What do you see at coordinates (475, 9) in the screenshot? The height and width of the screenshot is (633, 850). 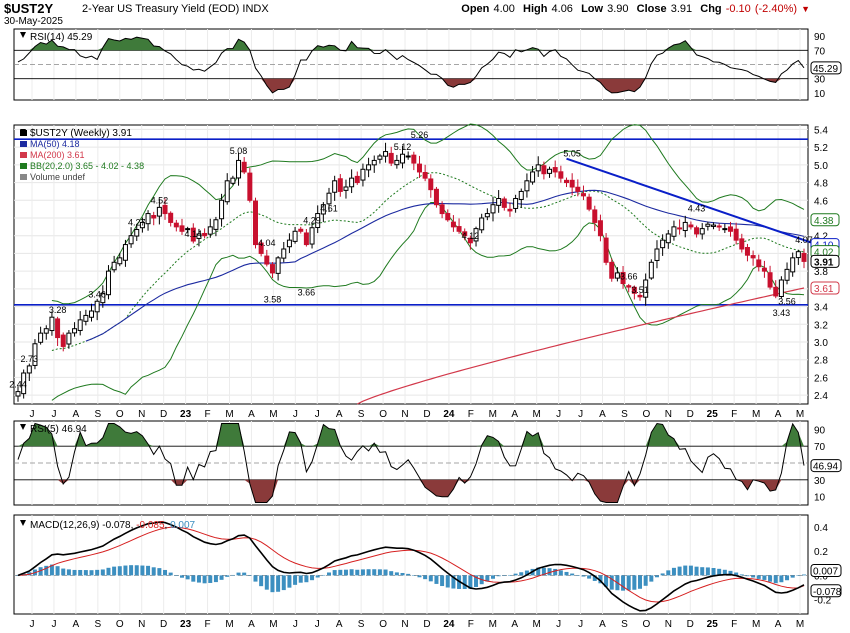 I see `open-label: Open` at bounding box center [475, 9].